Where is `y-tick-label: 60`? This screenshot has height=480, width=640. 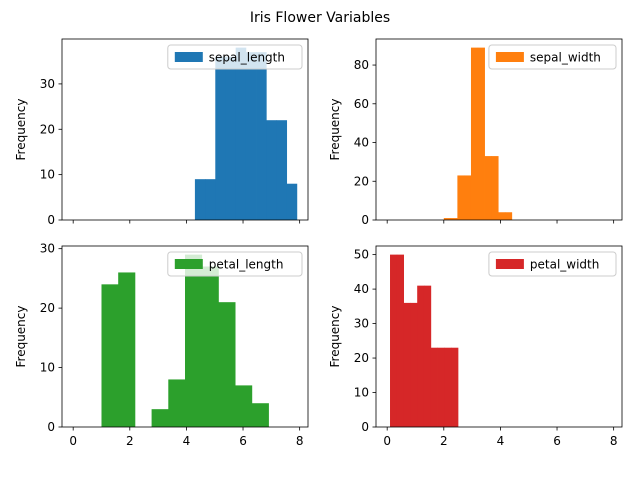
y-tick-label: 60 is located at coordinates (361, 104).